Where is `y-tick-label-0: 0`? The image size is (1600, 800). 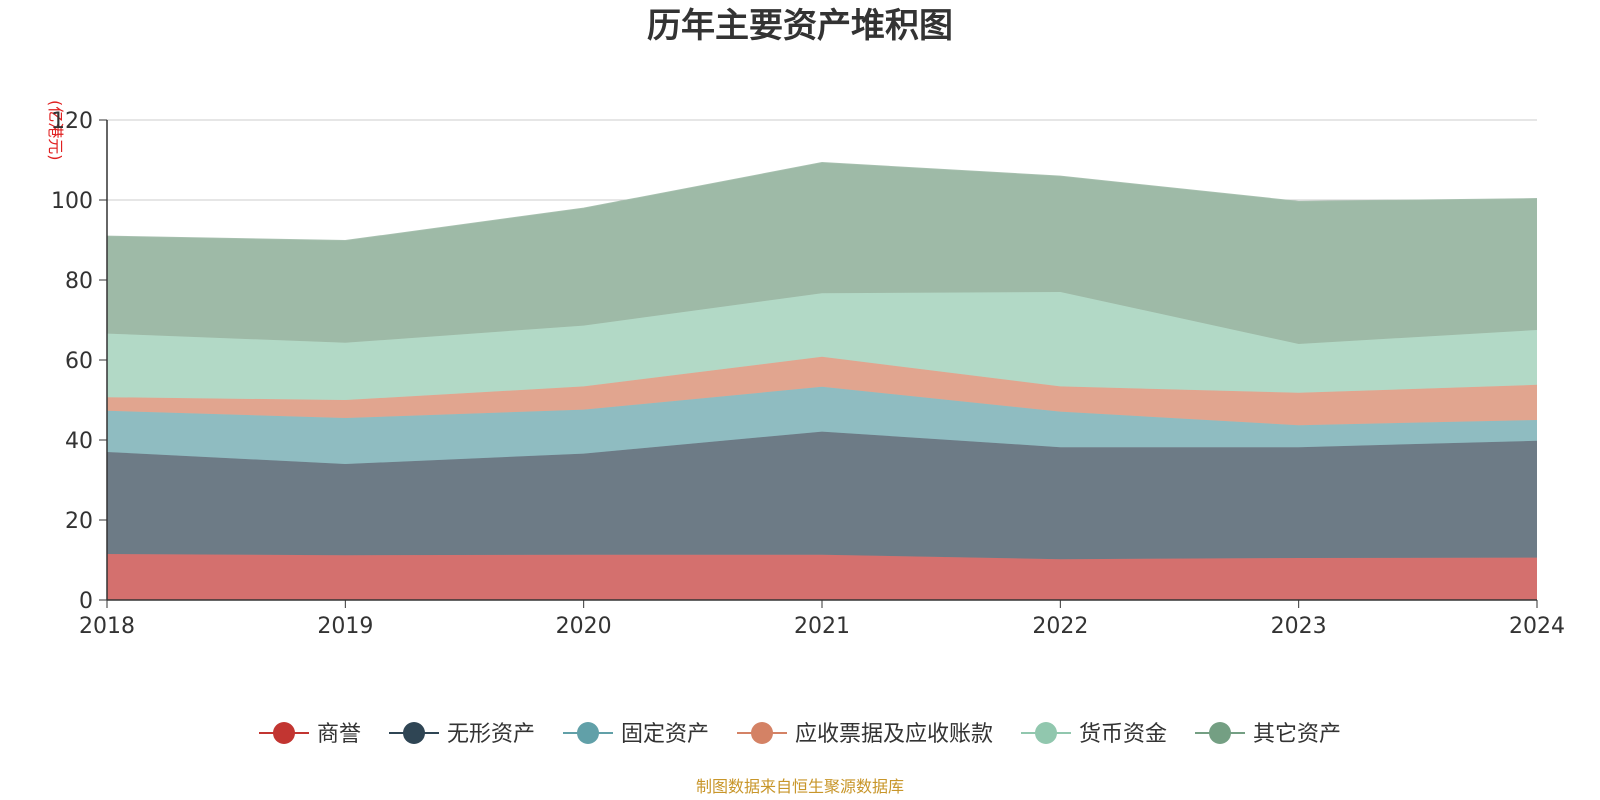
y-tick-label-0: 0 is located at coordinates (86, 601).